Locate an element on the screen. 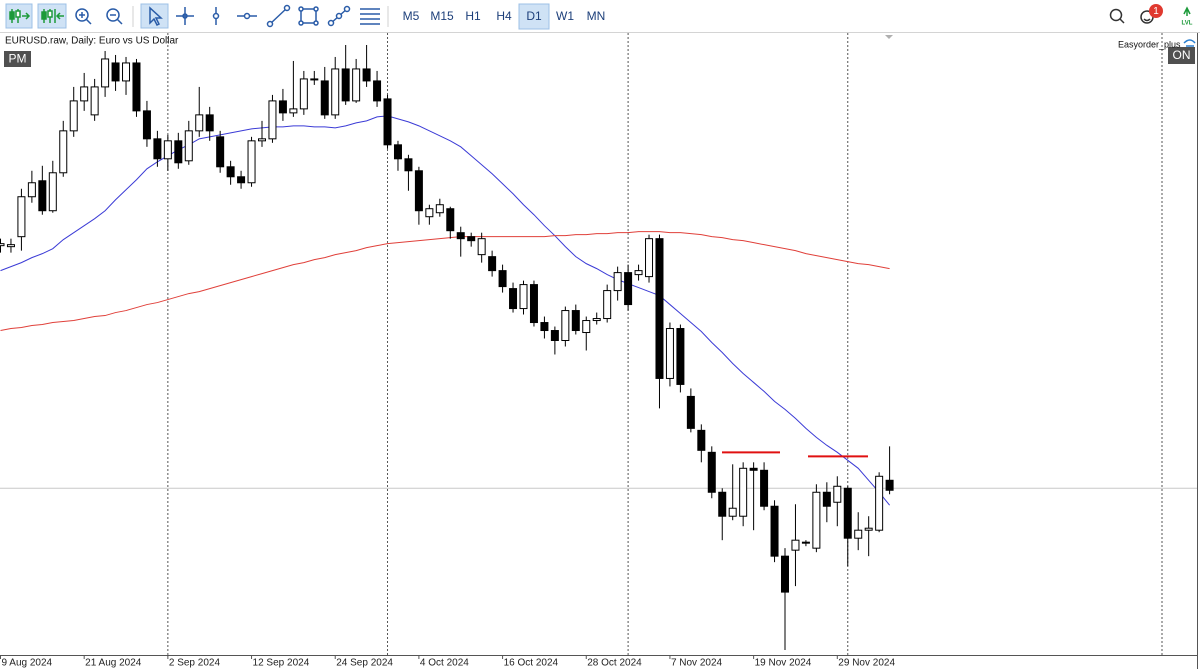 This screenshot has height=669, width=1200. moving-average is located at coordinates (445, 281).